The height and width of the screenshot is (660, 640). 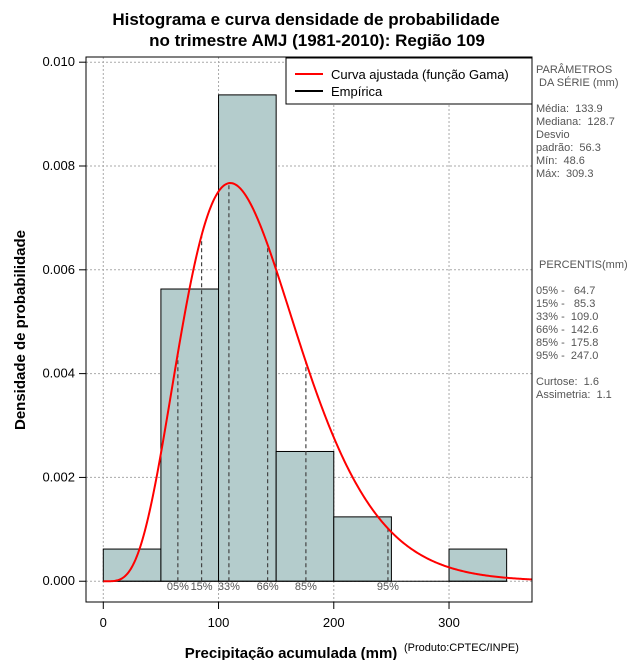 What do you see at coordinates (58, 61) in the screenshot?
I see `y-tick-label: 0.010` at bounding box center [58, 61].